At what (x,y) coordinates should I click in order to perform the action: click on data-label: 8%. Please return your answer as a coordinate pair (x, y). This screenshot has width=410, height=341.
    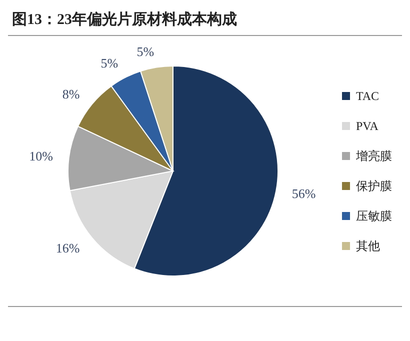
    Looking at the image, I should click on (71, 94).